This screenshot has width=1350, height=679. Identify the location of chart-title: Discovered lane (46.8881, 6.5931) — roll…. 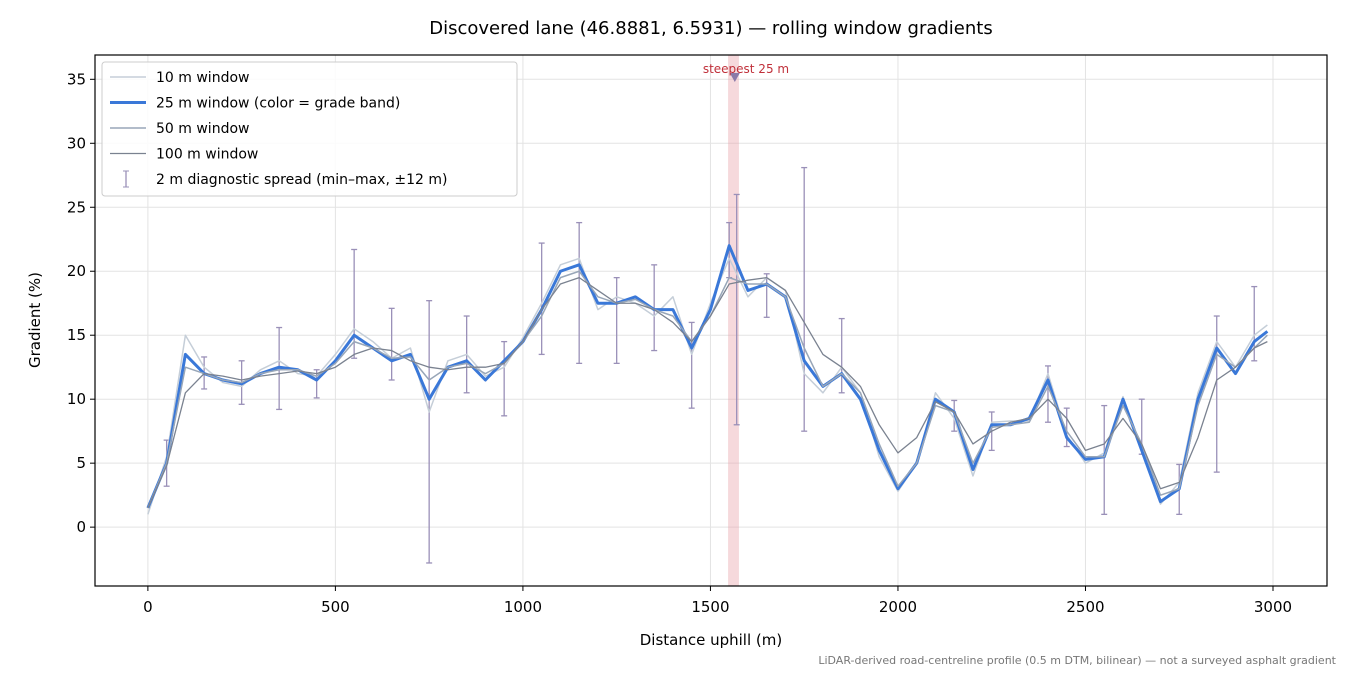
(710, 28).